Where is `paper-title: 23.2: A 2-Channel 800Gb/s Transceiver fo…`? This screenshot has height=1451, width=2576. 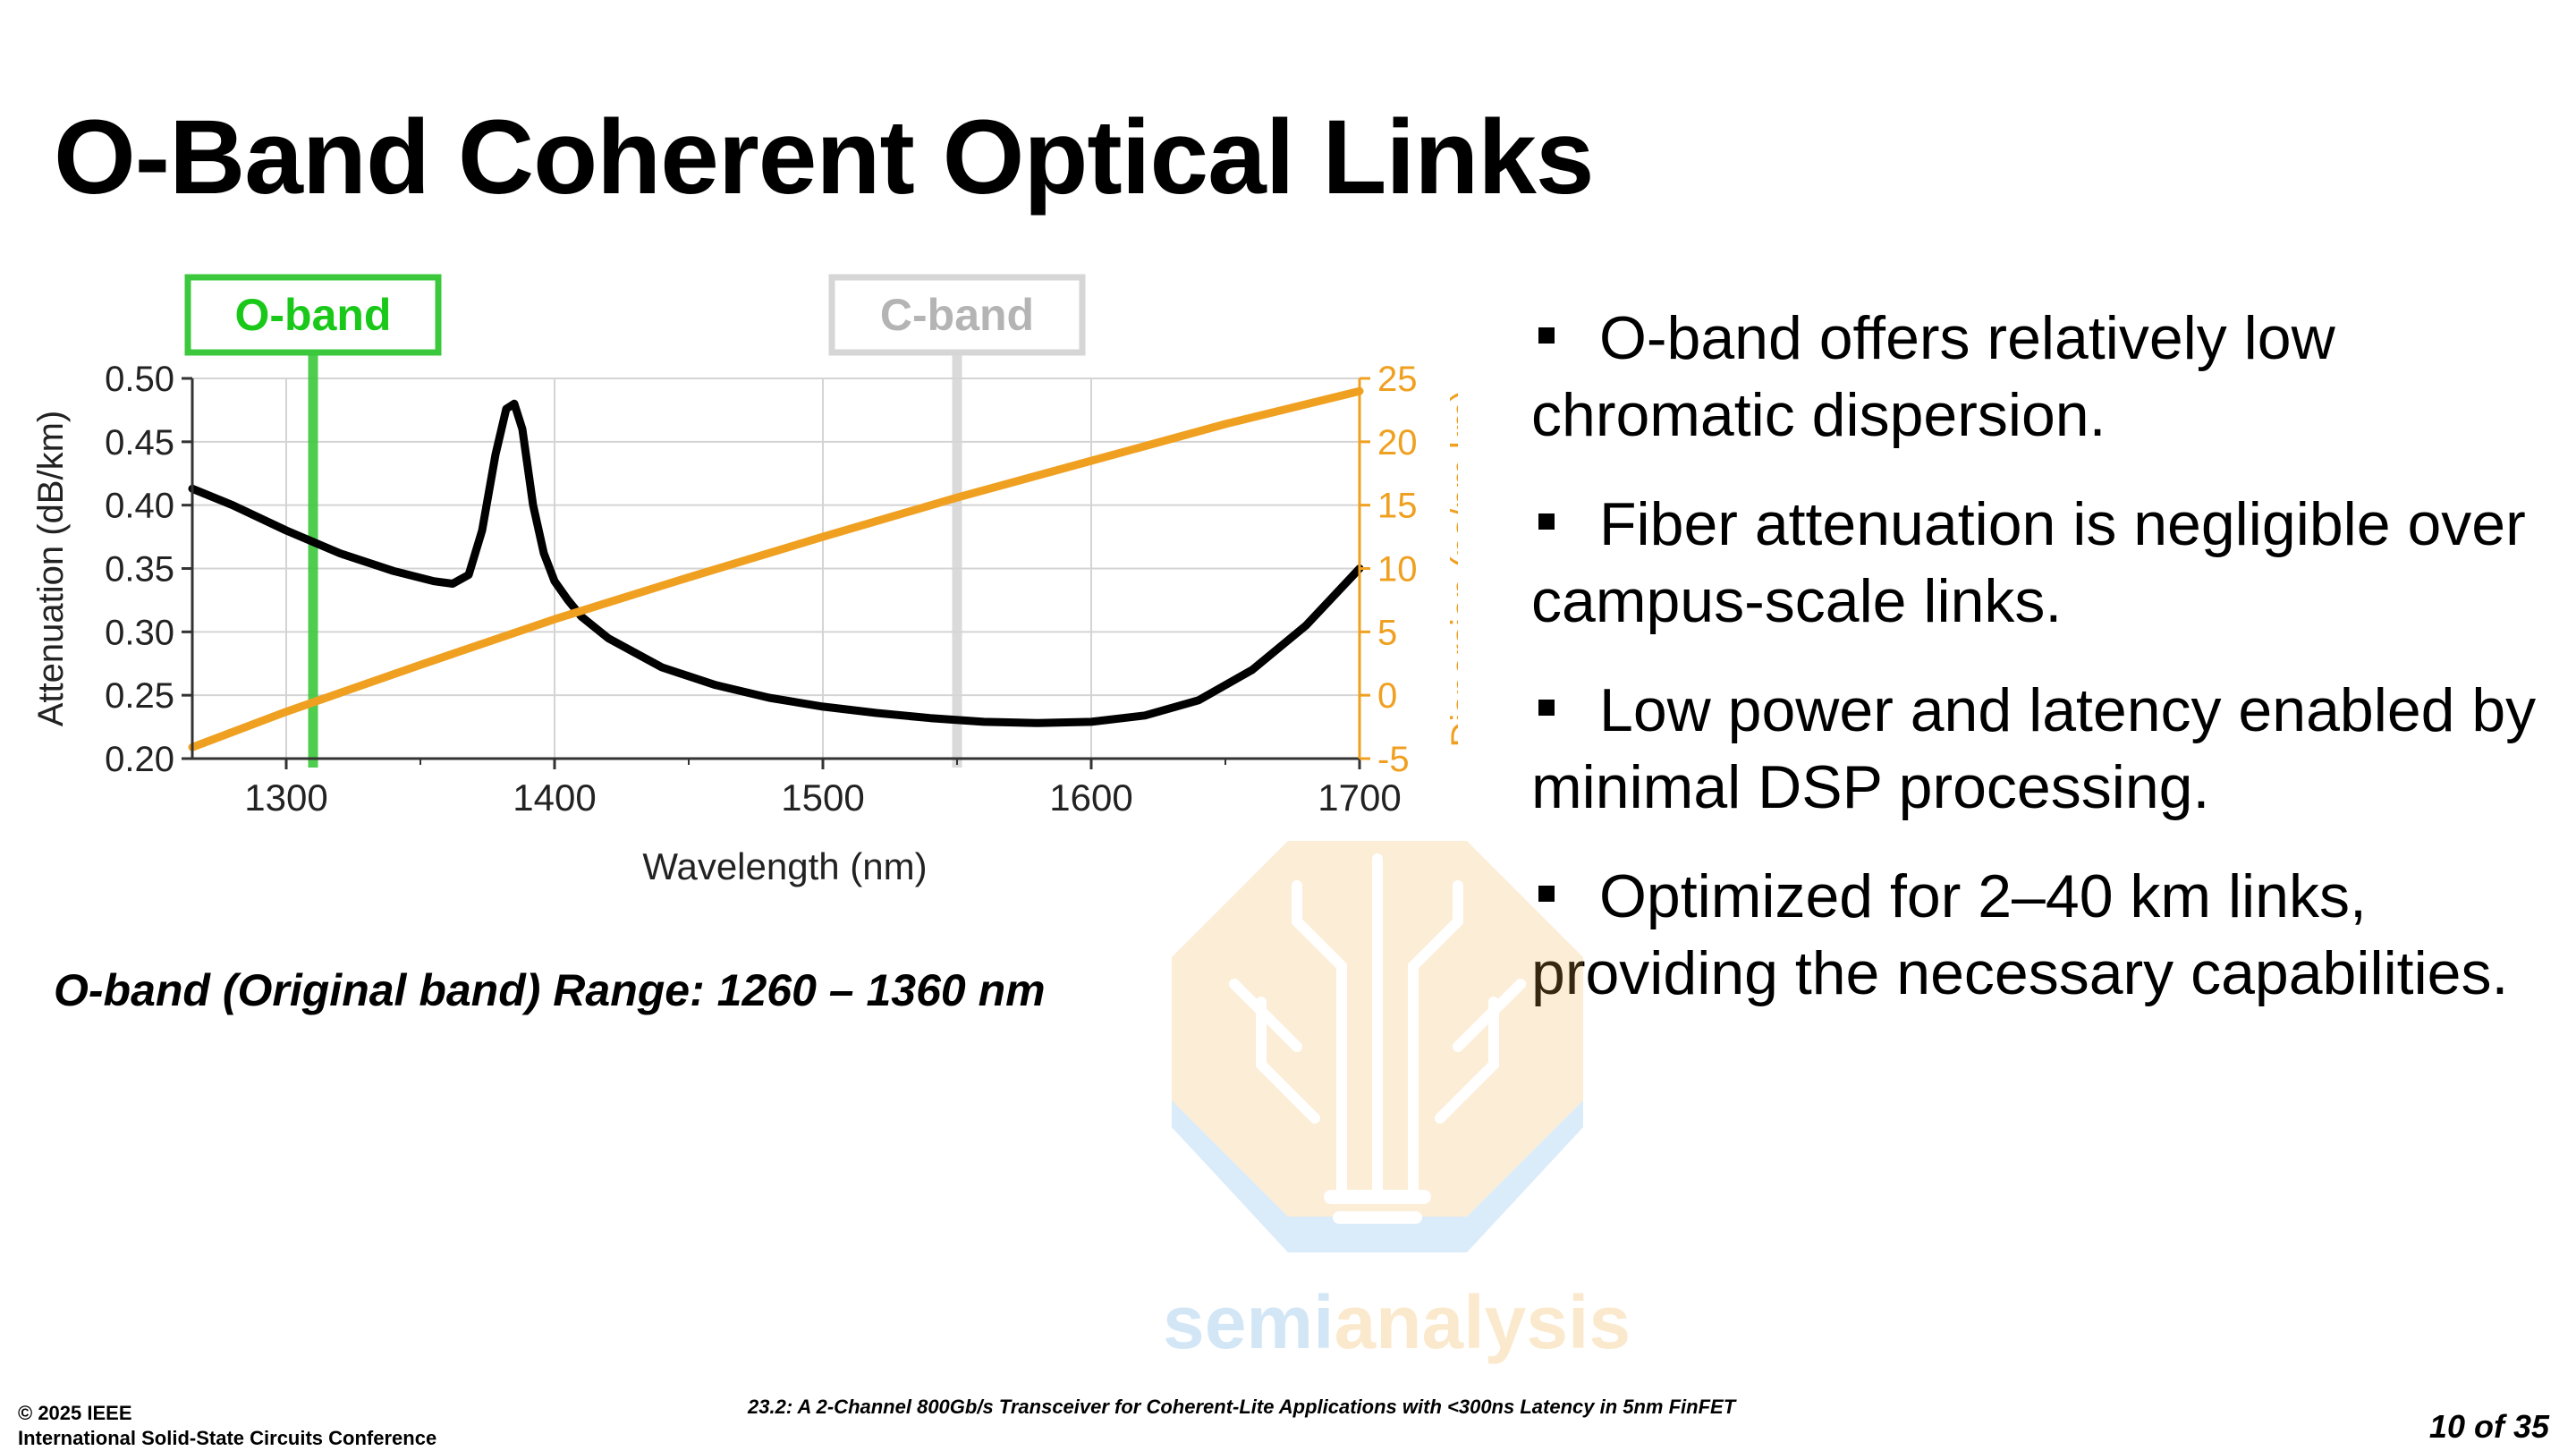 paper-title: 23.2: A 2-Channel 800Gb/s Transceiver fo… is located at coordinates (1242, 1407).